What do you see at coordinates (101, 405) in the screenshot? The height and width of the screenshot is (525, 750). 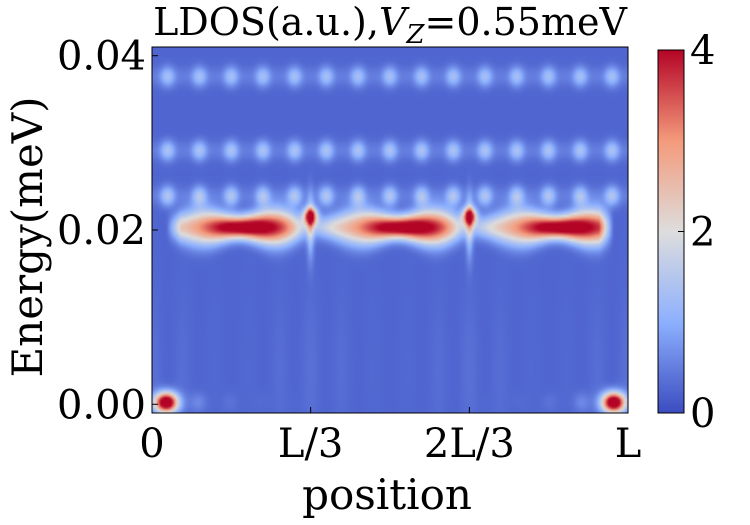 I see `y-tick-label-0: 0.00` at bounding box center [101, 405].